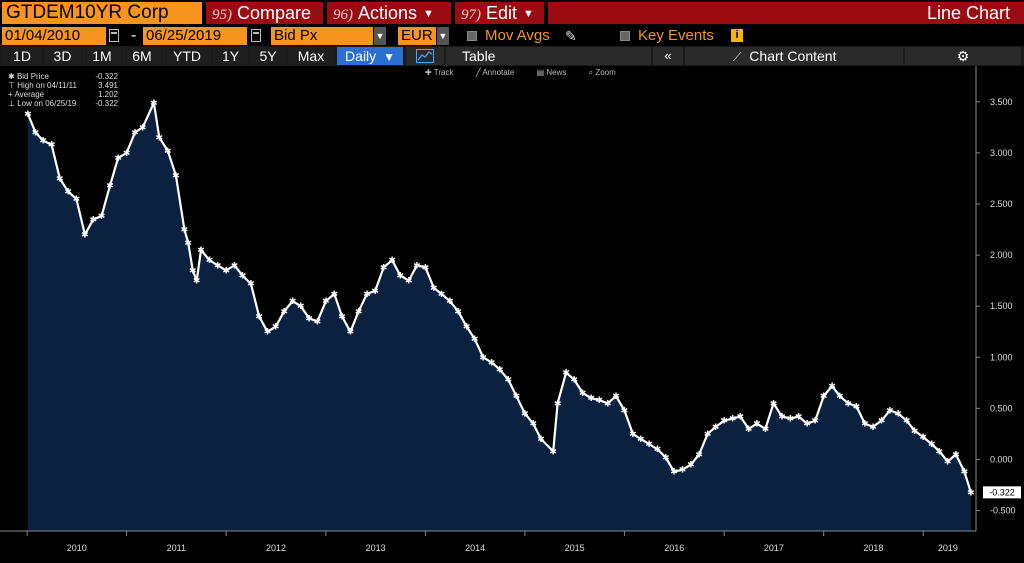 This screenshot has height=563, width=1024. I want to click on data-point-15: ✱, so click(154, 104).